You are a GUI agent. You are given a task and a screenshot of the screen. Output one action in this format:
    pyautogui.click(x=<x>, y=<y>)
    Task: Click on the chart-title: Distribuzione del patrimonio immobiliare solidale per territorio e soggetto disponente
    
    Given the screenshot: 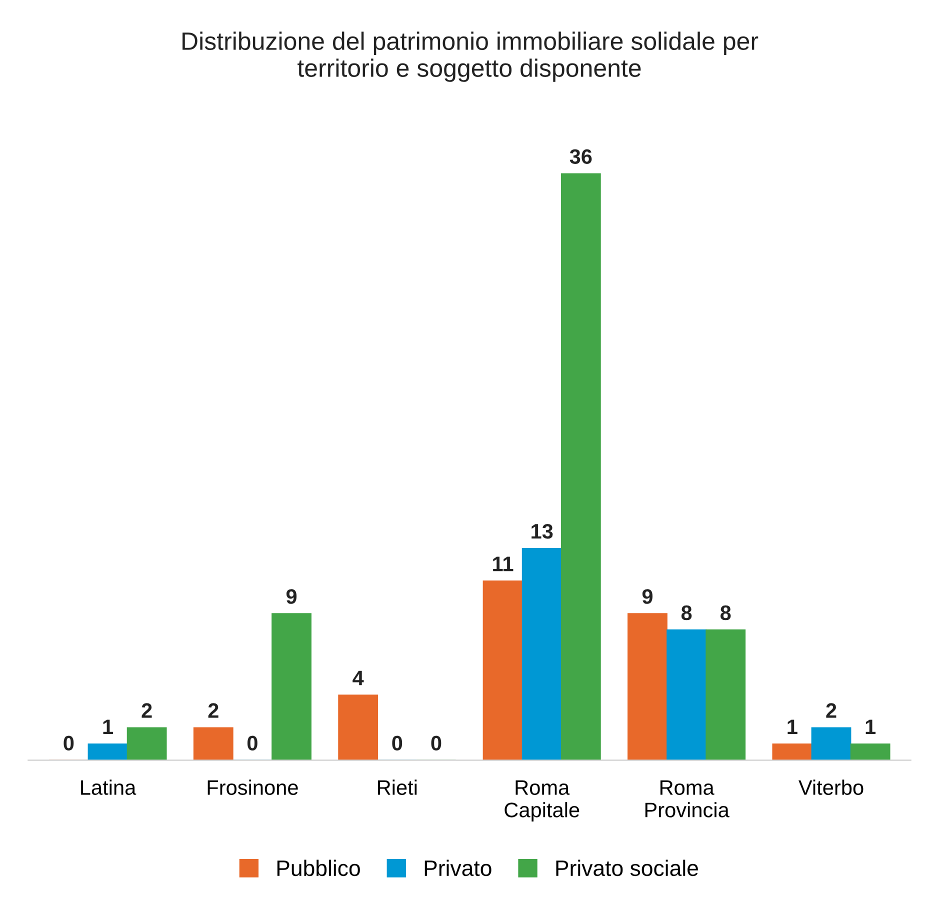 What is the action you would take?
    pyautogui.click(x=470, y=57)
    